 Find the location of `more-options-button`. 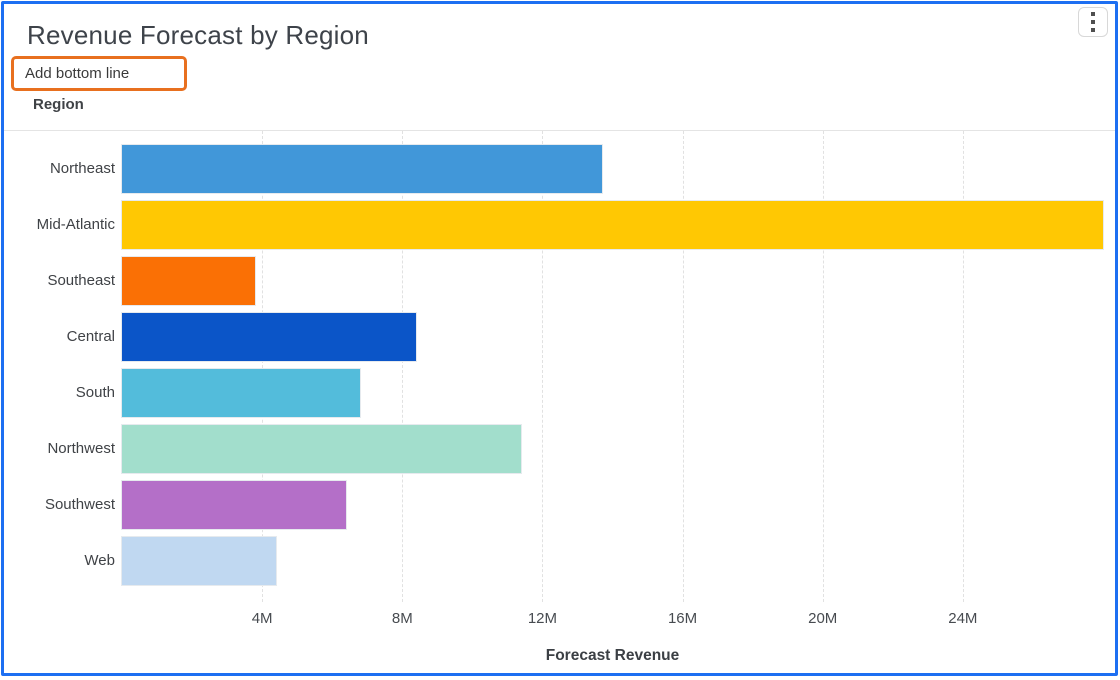

more-options-button is located at coordinates (1093, 22).